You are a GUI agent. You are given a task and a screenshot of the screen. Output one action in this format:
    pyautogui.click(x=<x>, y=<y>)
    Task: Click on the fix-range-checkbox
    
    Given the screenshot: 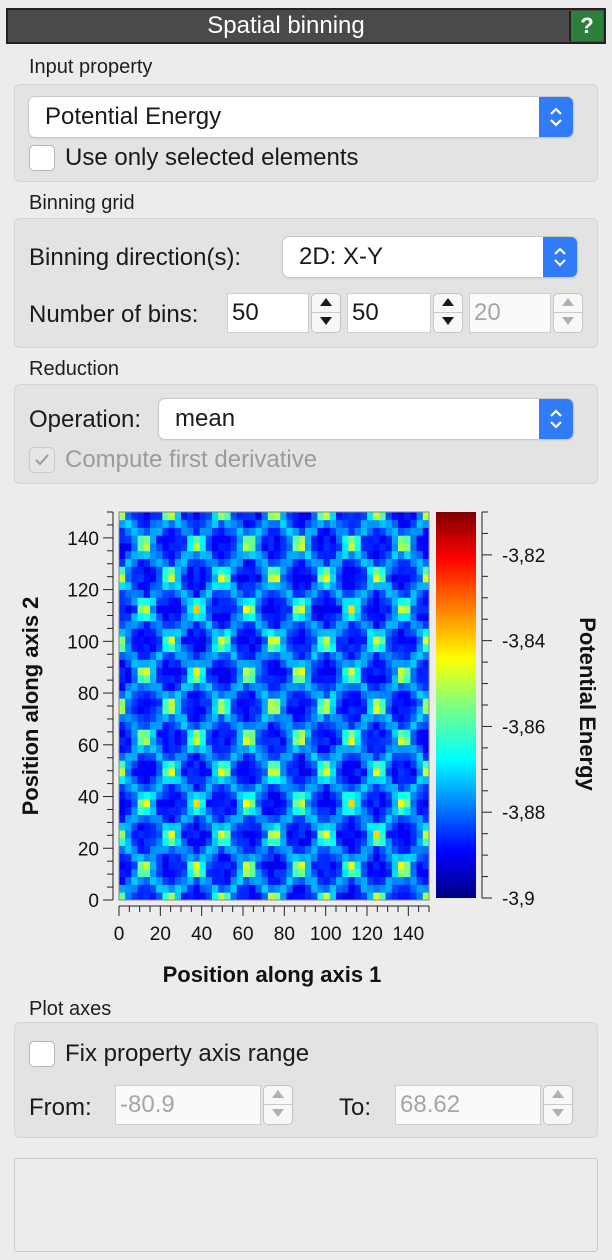 What is the action you would take?
    pyautogui.click(x=42, y=1054)
    